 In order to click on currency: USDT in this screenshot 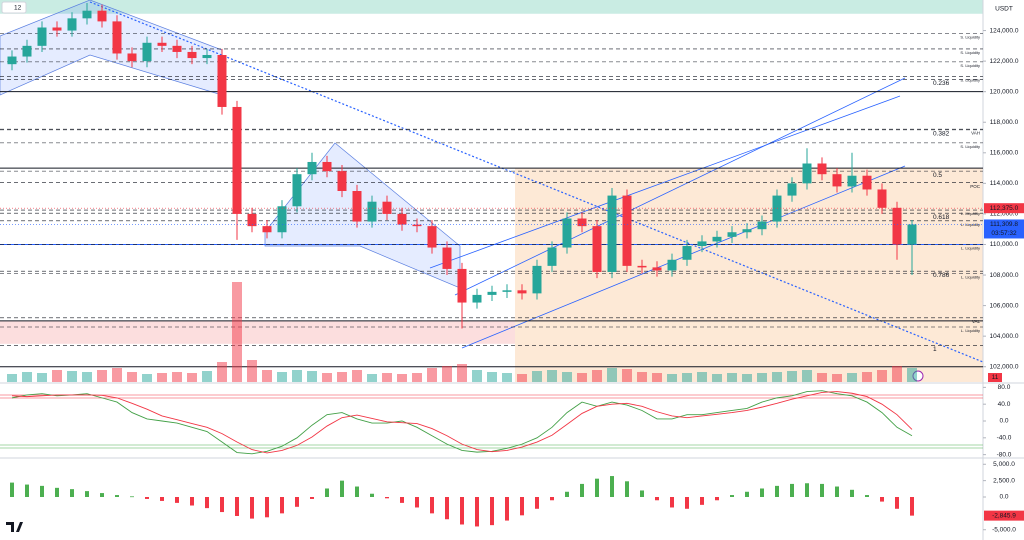, I will do `click(1004, 9)`.